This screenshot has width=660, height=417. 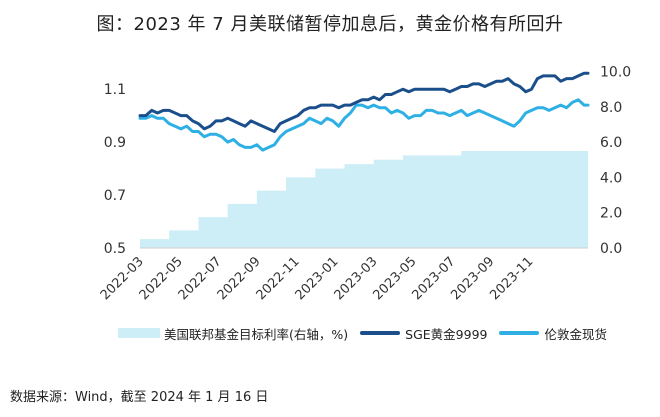 I want to click on legend-item: 美国联邦基金目标利率(右轴，%), so click(x=233, y=333).